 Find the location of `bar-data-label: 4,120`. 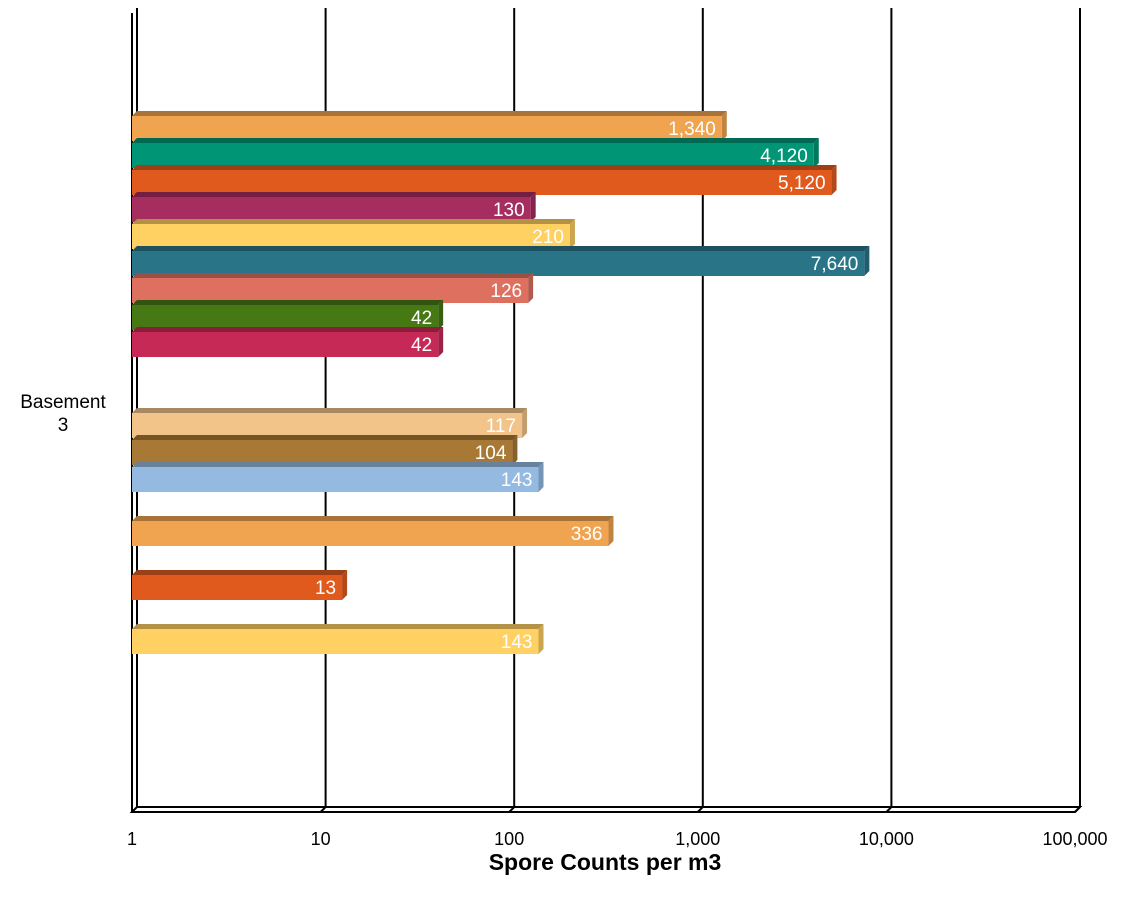

bar-data-label: 4,120 is located at coordinates (784, 156).